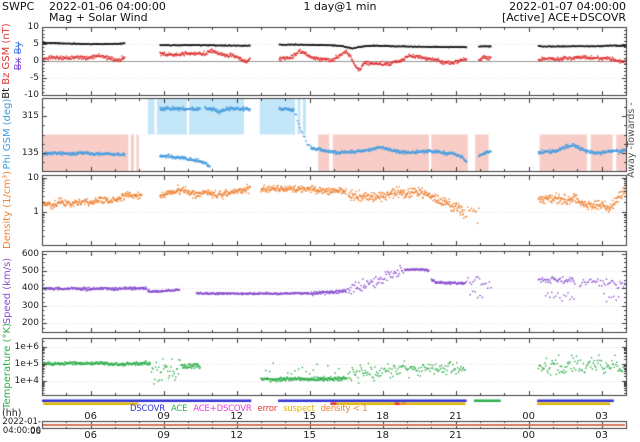 The height and width of the screenshot is (442, 640). Describe the element at coordinates (310, 416) in the screenshot. I see `x-tick-label: 15` at that location.